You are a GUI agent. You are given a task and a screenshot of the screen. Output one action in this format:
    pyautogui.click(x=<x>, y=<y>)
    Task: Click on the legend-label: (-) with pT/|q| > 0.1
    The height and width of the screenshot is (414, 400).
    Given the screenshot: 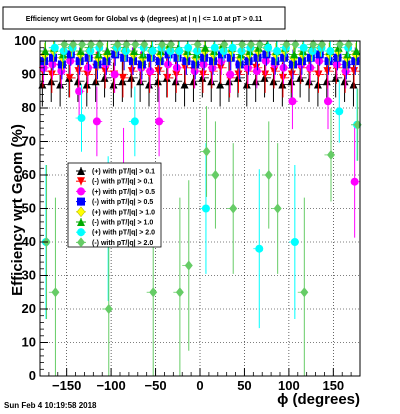 What is the action you would take?
    pyautogui.click(x=122, y=182)
    